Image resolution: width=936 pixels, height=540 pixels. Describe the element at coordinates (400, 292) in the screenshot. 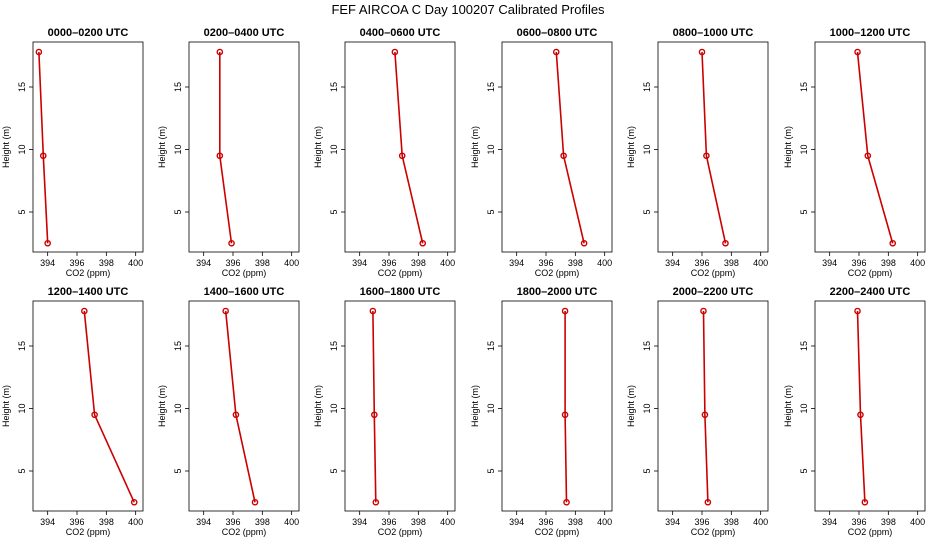

I see `panel-title: 1600–1800 UTC` at that location.